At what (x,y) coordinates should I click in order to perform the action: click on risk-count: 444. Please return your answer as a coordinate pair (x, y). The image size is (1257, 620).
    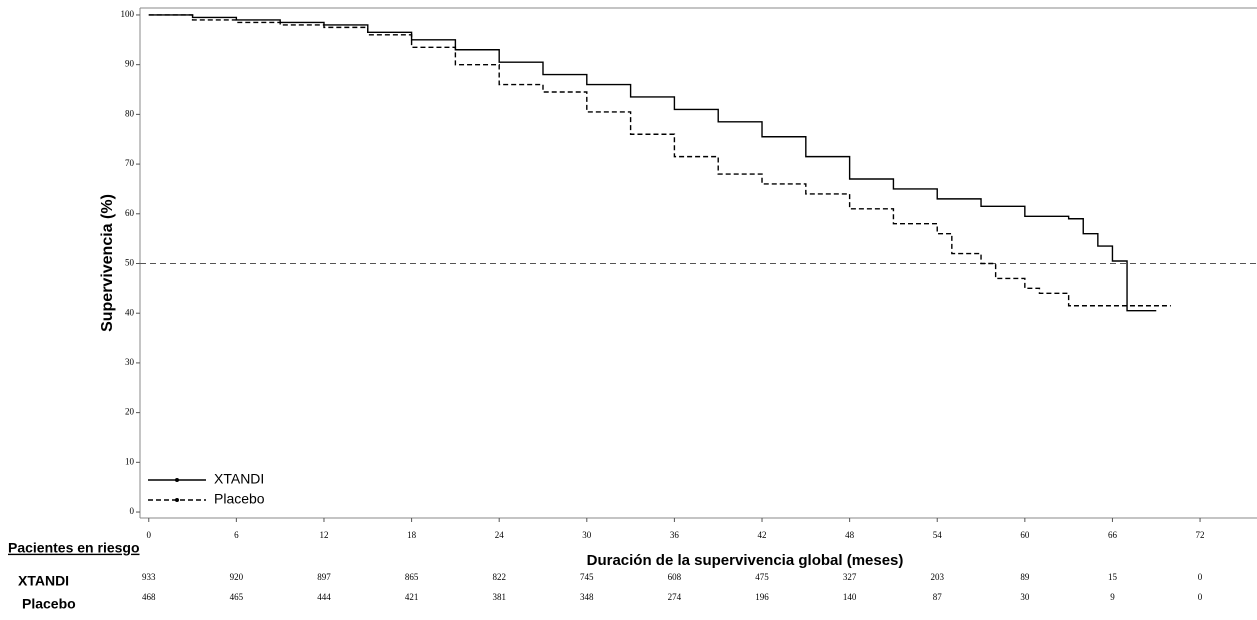
    Looking at the image, I should click on (324, 597).